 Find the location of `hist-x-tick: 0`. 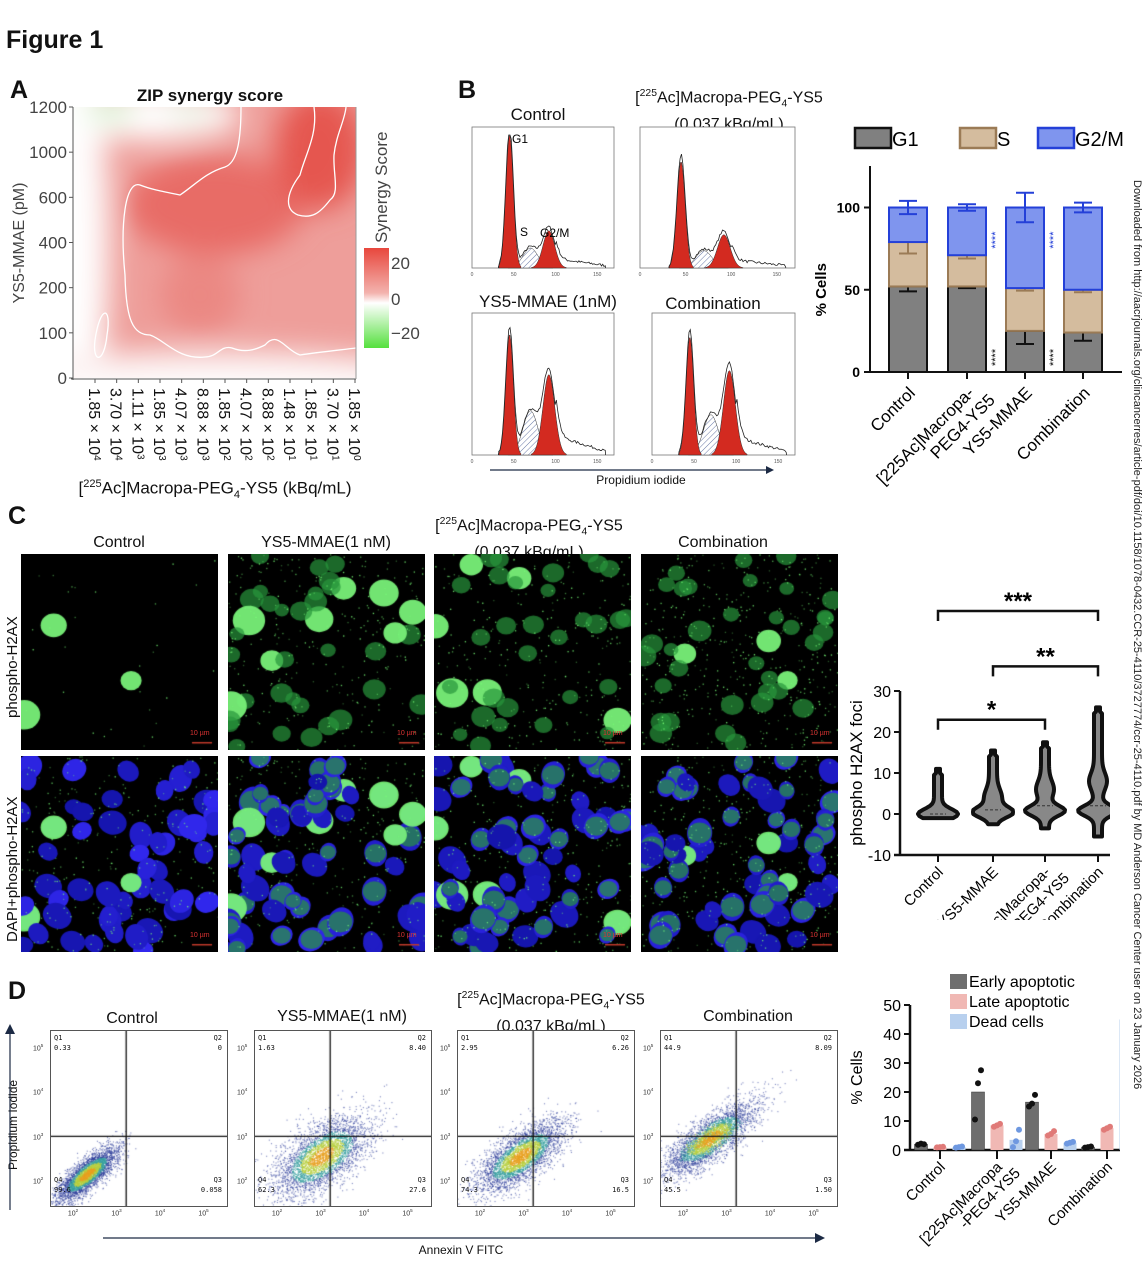

hist-x-tick: 0 is located at coordinates (472, 275).